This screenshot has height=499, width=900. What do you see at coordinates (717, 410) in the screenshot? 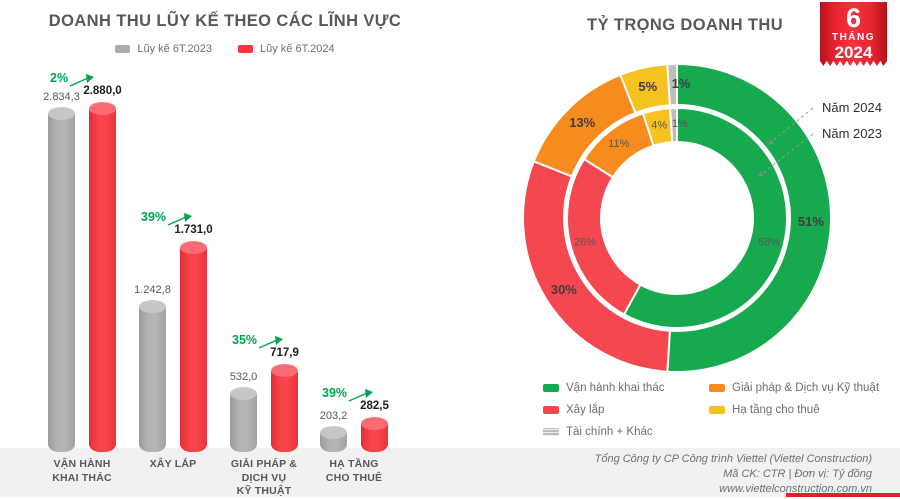
I see `legend-swatch-yellow` at bounding box center [717, 410].